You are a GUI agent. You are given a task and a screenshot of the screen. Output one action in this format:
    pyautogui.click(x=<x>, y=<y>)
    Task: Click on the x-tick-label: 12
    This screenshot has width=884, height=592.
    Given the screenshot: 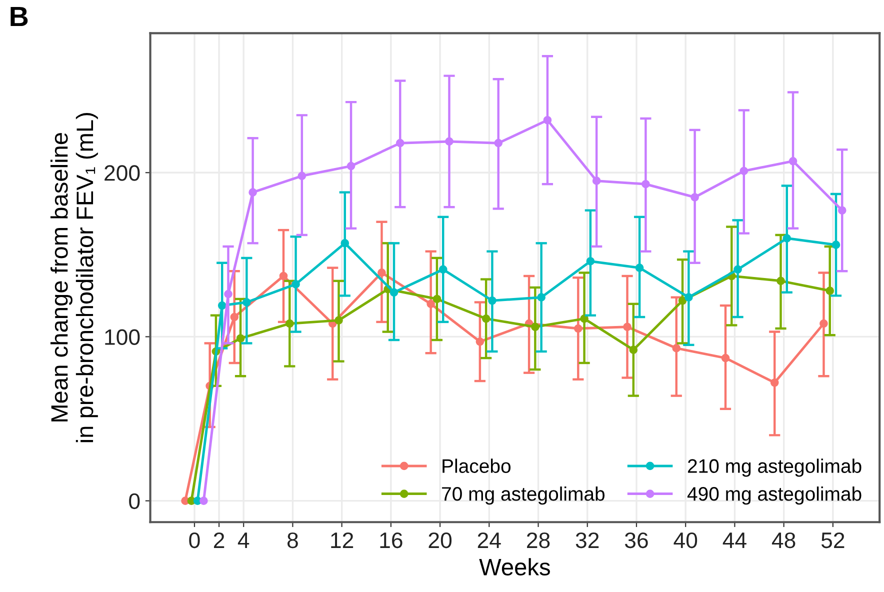 What is the action you would take?
    pyautogui.click(x=342, y=540)
    